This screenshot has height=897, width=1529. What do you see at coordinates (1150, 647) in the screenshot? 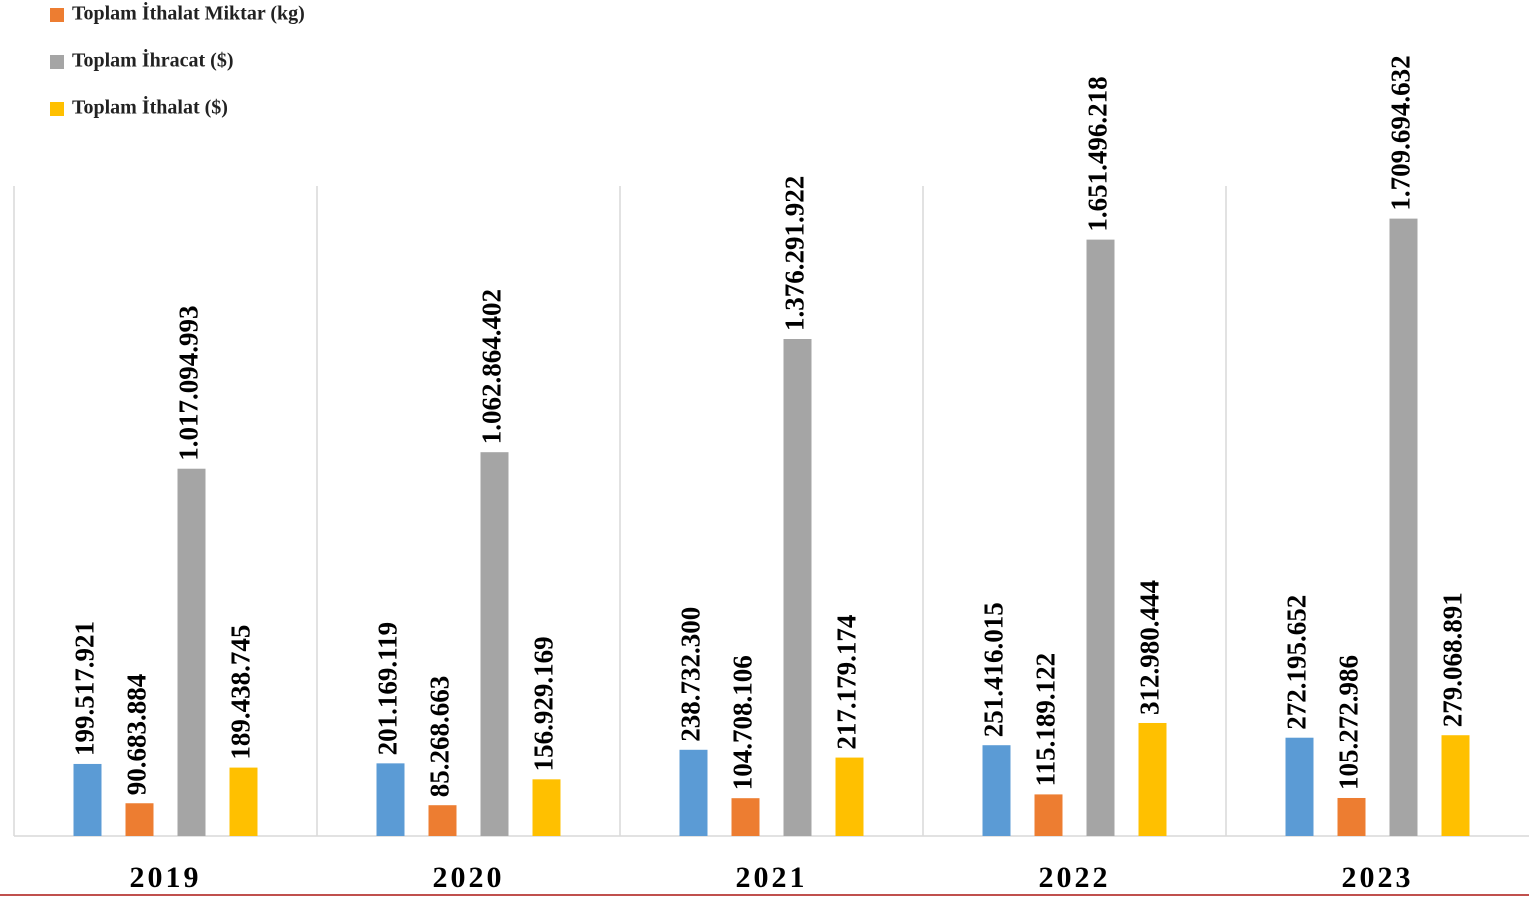
I see `value-label: 312.980.444` at bounding box center [1150, 647].